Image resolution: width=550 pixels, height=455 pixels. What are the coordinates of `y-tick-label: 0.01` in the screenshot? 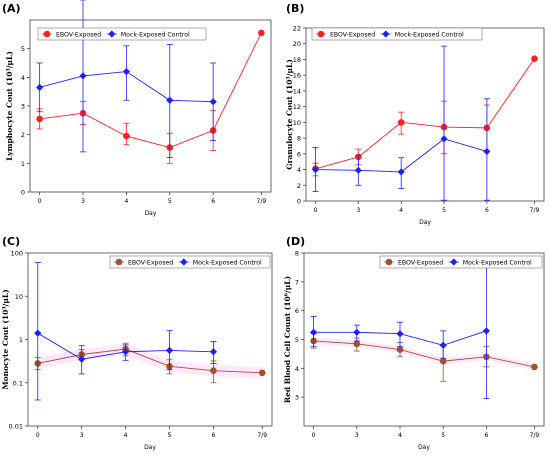 It's located at (16, 427).